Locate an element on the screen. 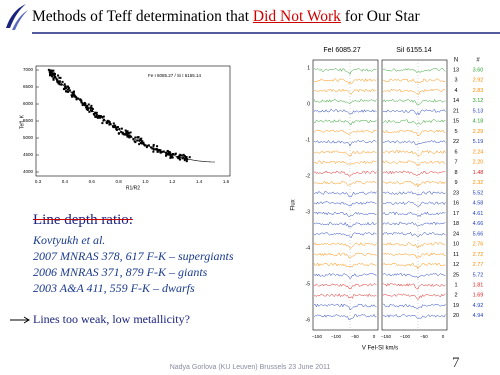 This screenshot has height=375, width=500. x-tick-label: 0.3 is located at coordinates (38, 181).